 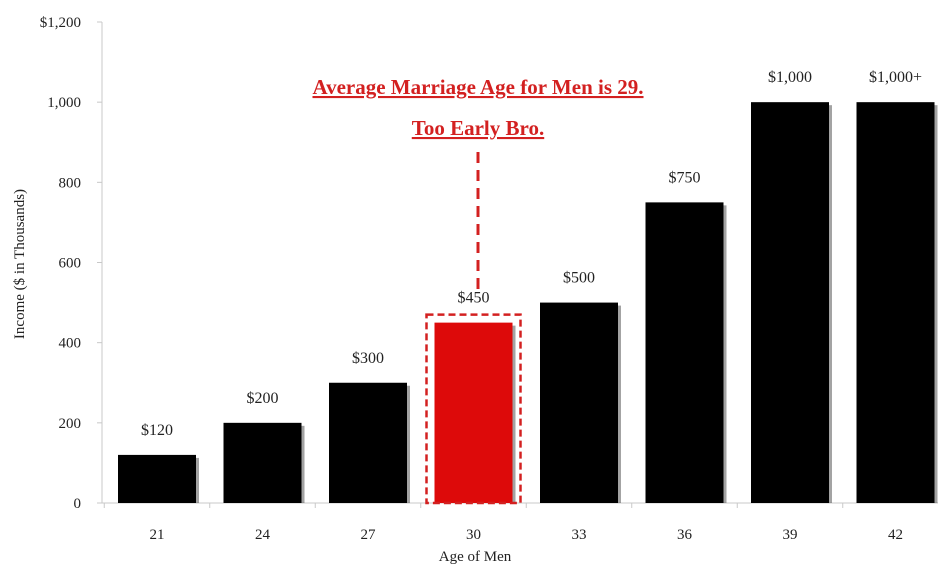 I want to click on x-tick-label-21: 21, so click(x=157, y=535).